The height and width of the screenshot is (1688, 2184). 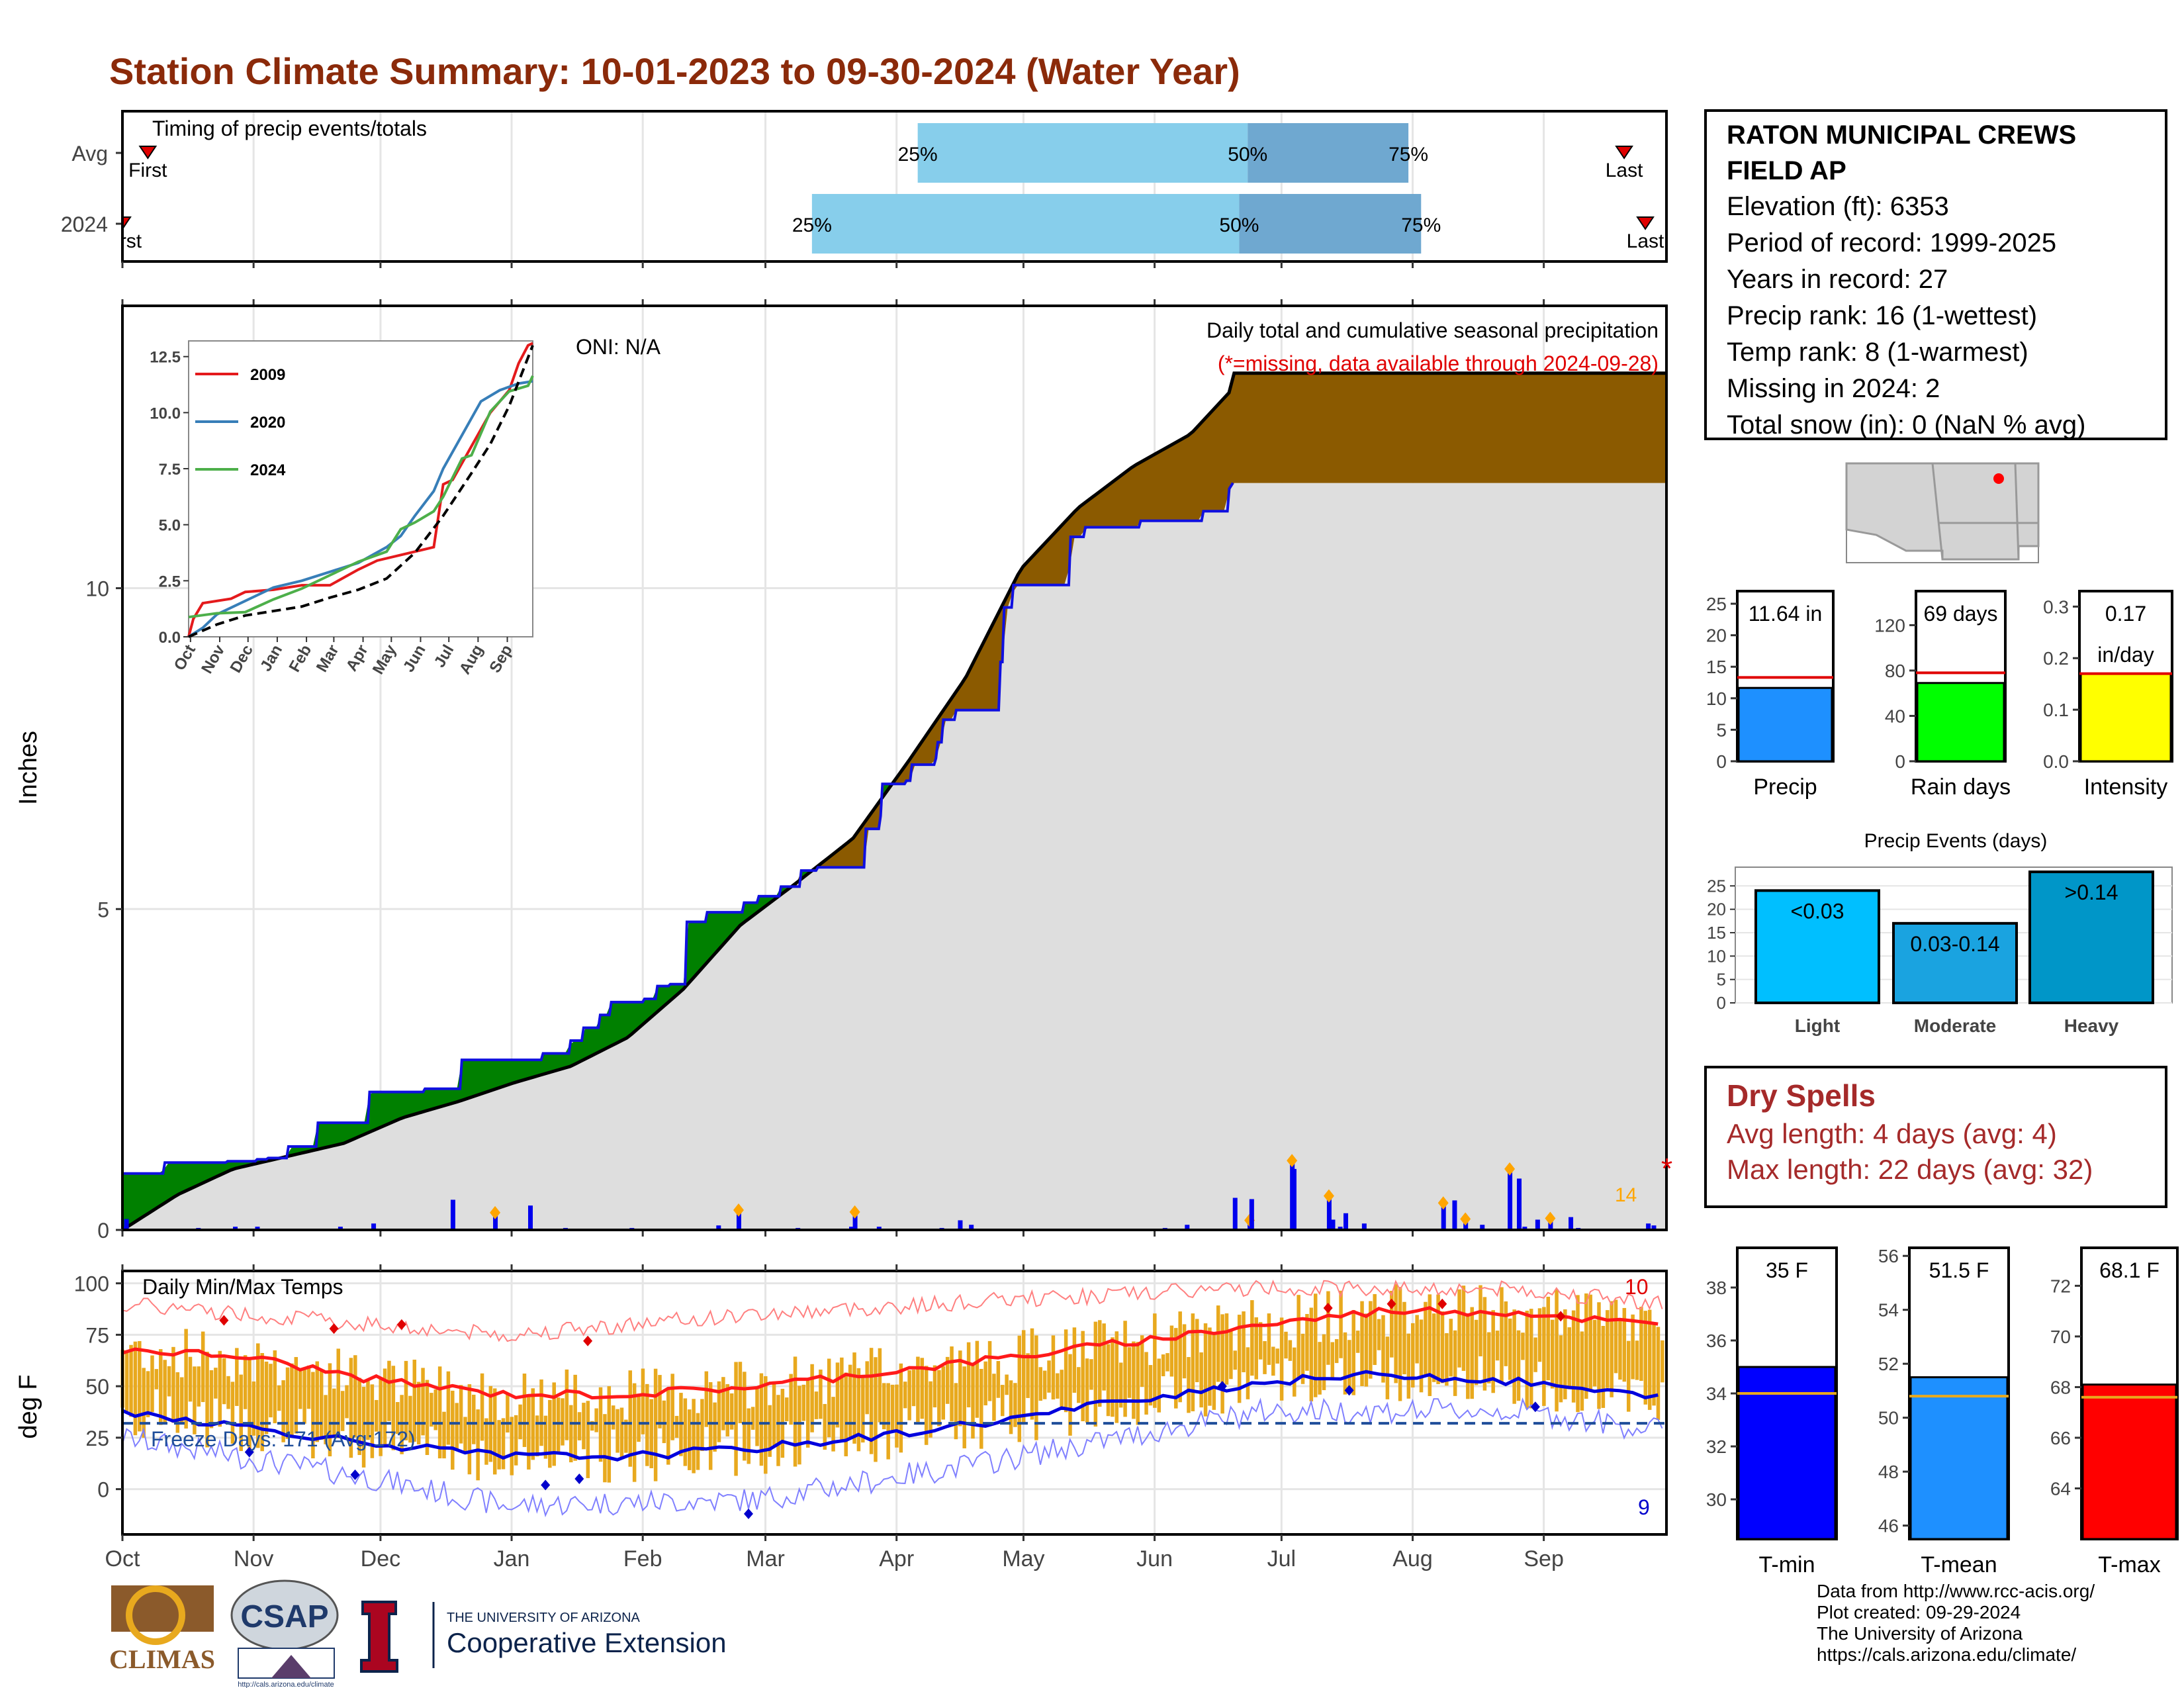 What do you see at coordinates (361, 497) in the screenshot?
I see `inset-line-2024` at bounding box center [361, 497].